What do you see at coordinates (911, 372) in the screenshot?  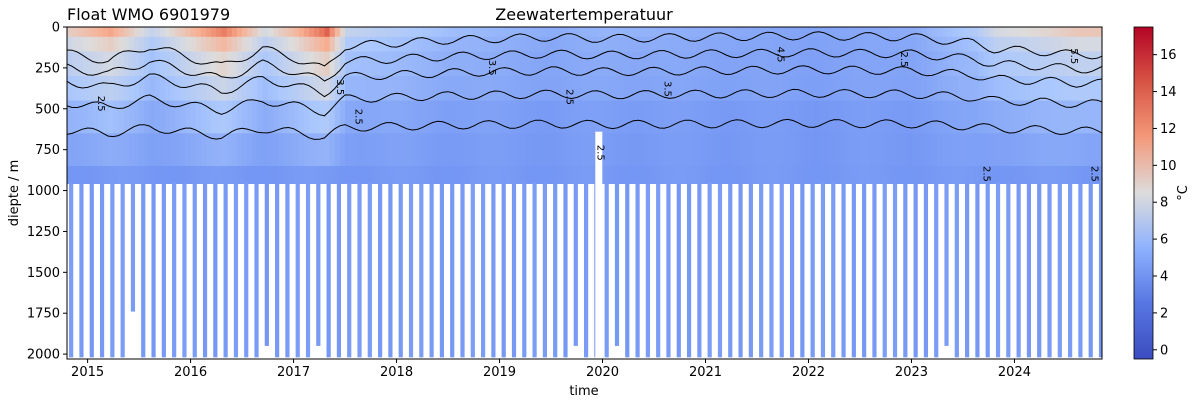 I see `x-tick-label: 2023` at bounding box center [911, 372].